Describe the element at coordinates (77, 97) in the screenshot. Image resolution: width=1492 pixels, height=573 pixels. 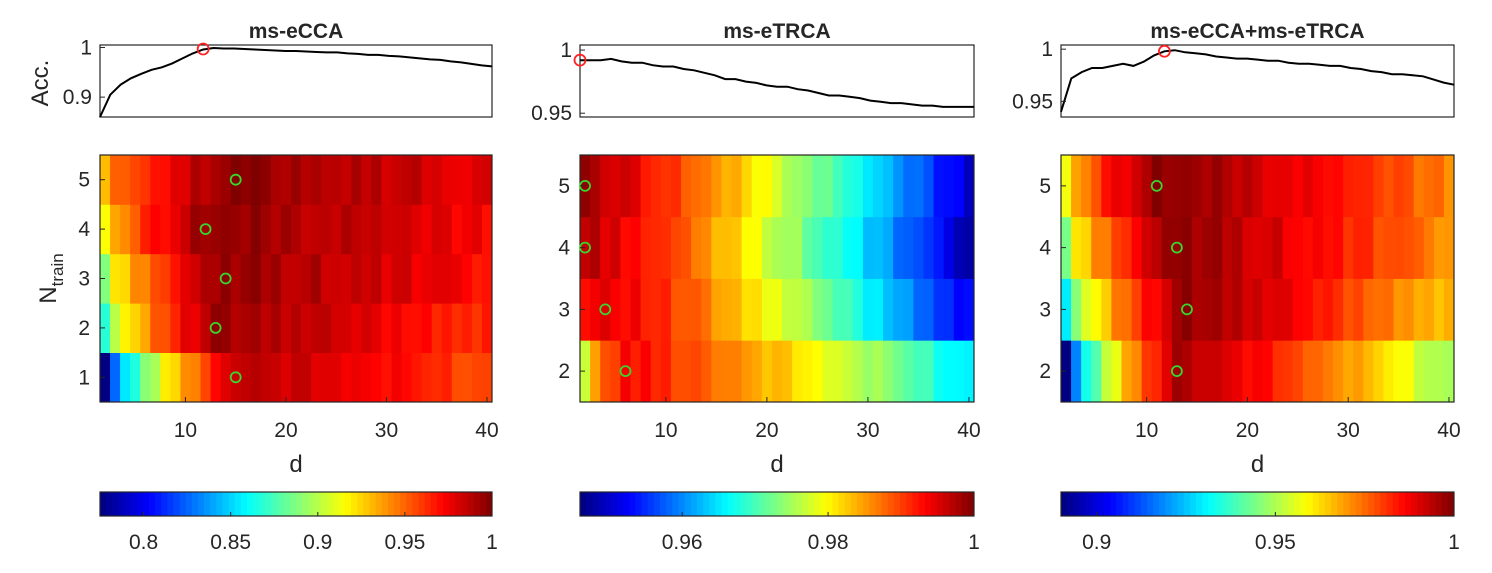
I see `ytick-label: 0.9` at that location.